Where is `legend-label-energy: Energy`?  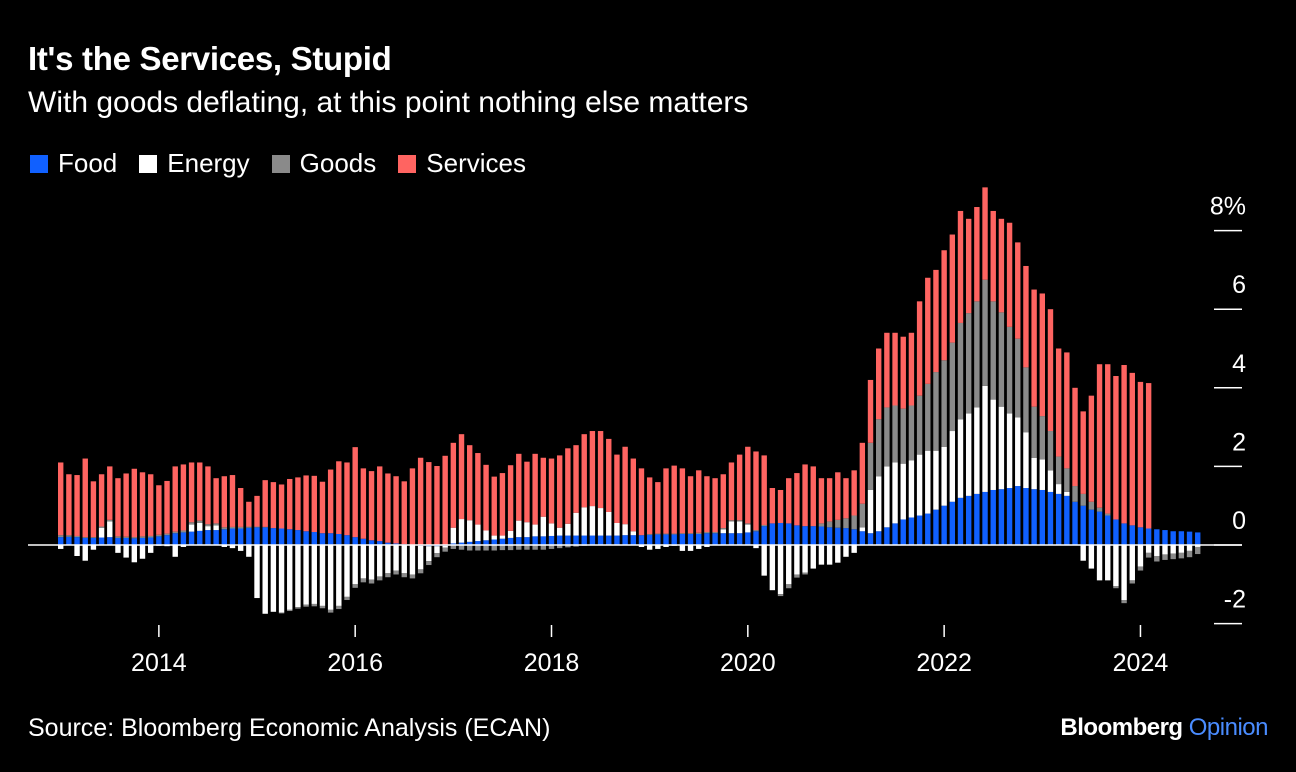
legend-label-energy: Energy is located at coordinates (208, 163).